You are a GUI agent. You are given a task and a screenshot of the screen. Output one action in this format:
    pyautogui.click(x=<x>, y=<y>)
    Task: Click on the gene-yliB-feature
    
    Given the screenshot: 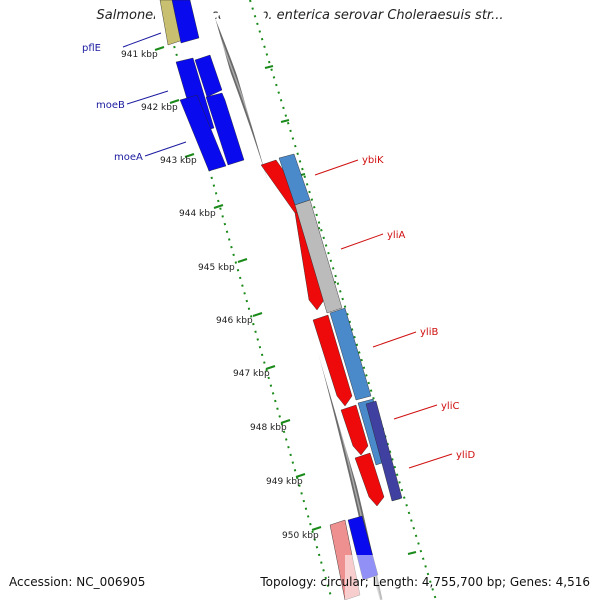 What is the action you would take?
    pyautogui.click(x=342, y=357)
    